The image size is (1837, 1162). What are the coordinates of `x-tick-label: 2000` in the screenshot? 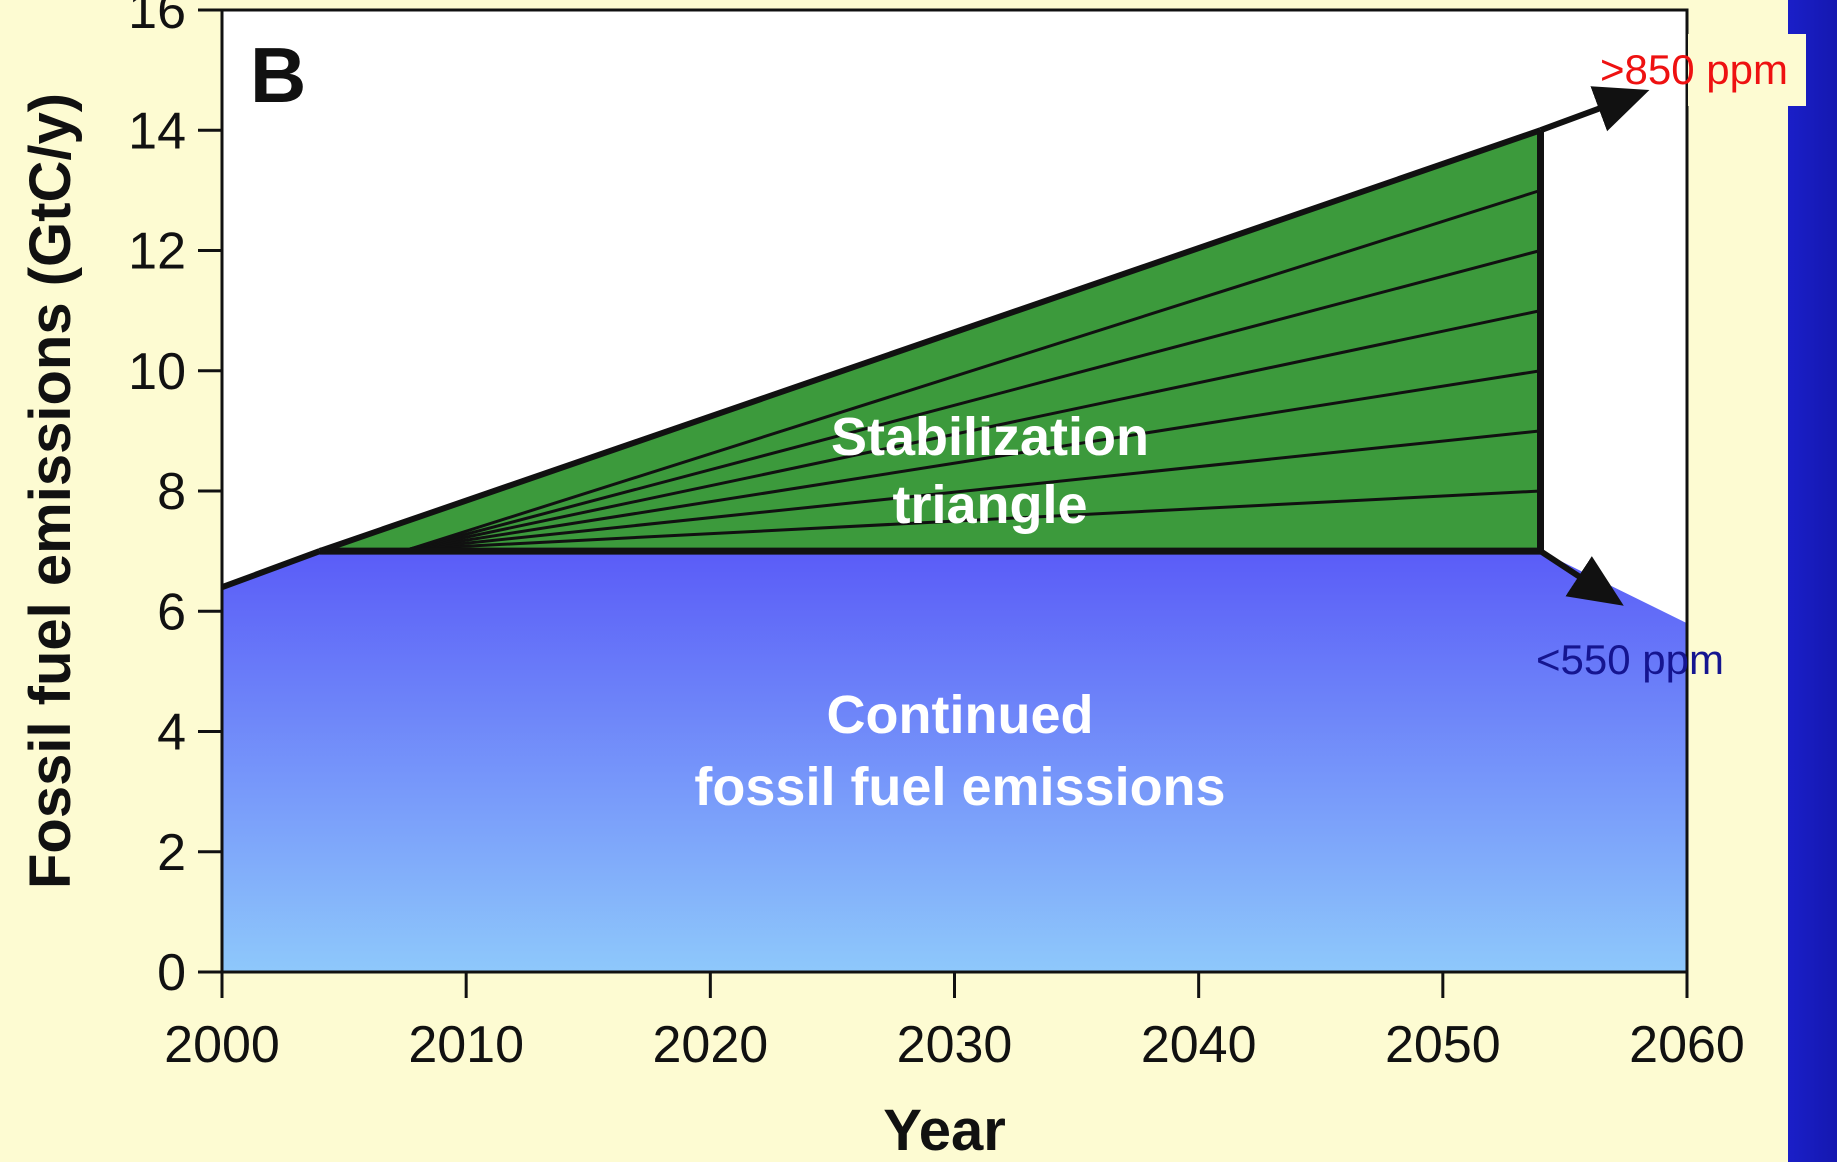 It's located at (222, 1045).